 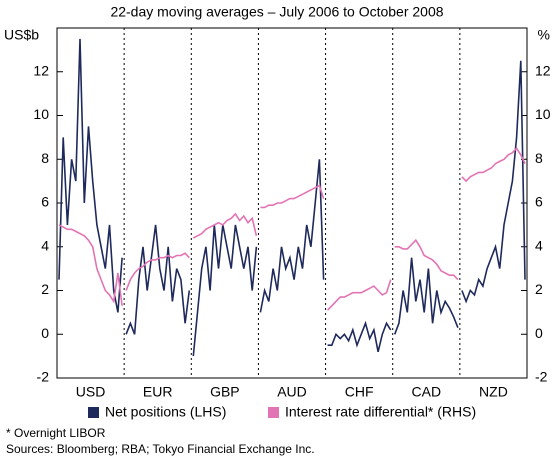 What do you see at coordinates (41, 114) in the screenshot?
I see `y-tick-label: 10` at bounding box center [41, 114].